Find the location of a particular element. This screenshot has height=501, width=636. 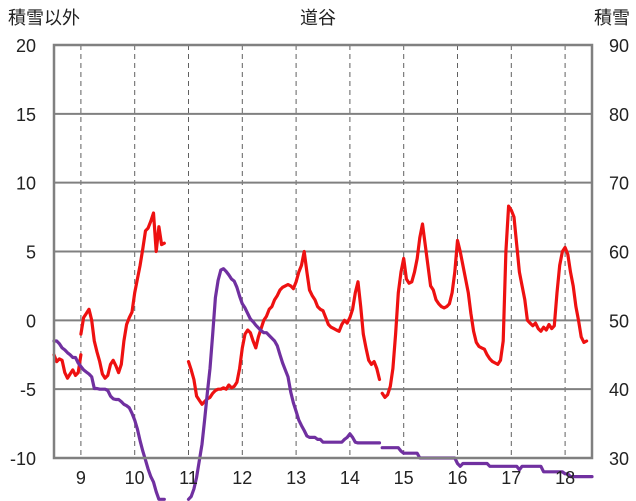

x-tick-label-1: 10 is located at coordinates (135, 478).